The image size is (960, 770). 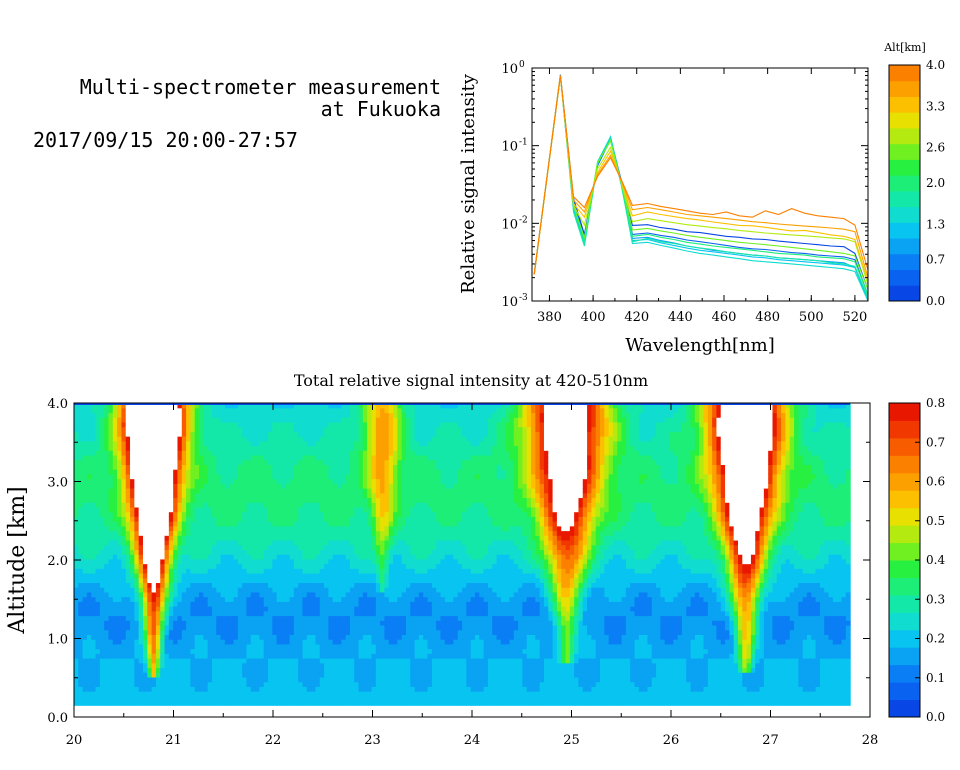 I want to click on altitude-colorbar-label: 2.6, so click(x=935, y=148).